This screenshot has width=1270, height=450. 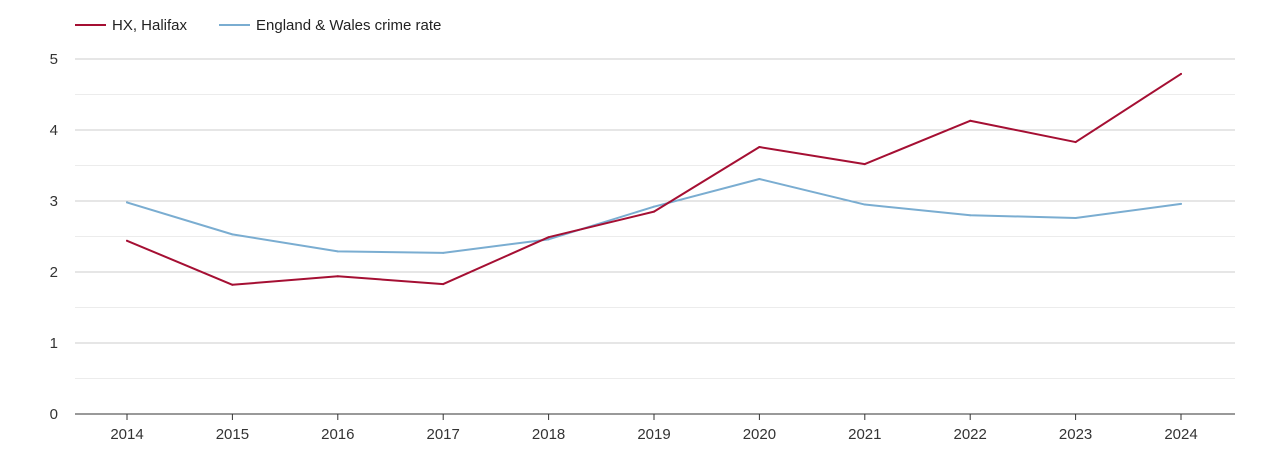 What do you see at coordinates (864, 204) in the screenshot?
I see `data-point-england-wales-crime-rate-2021` at bounding box center [864, 204].